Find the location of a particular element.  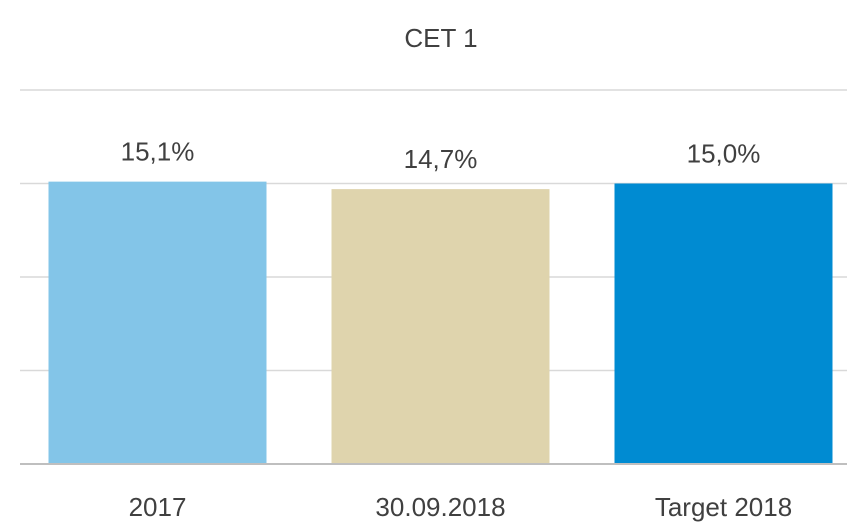

value-label: 15,1% is located at coordinates (158, 152).